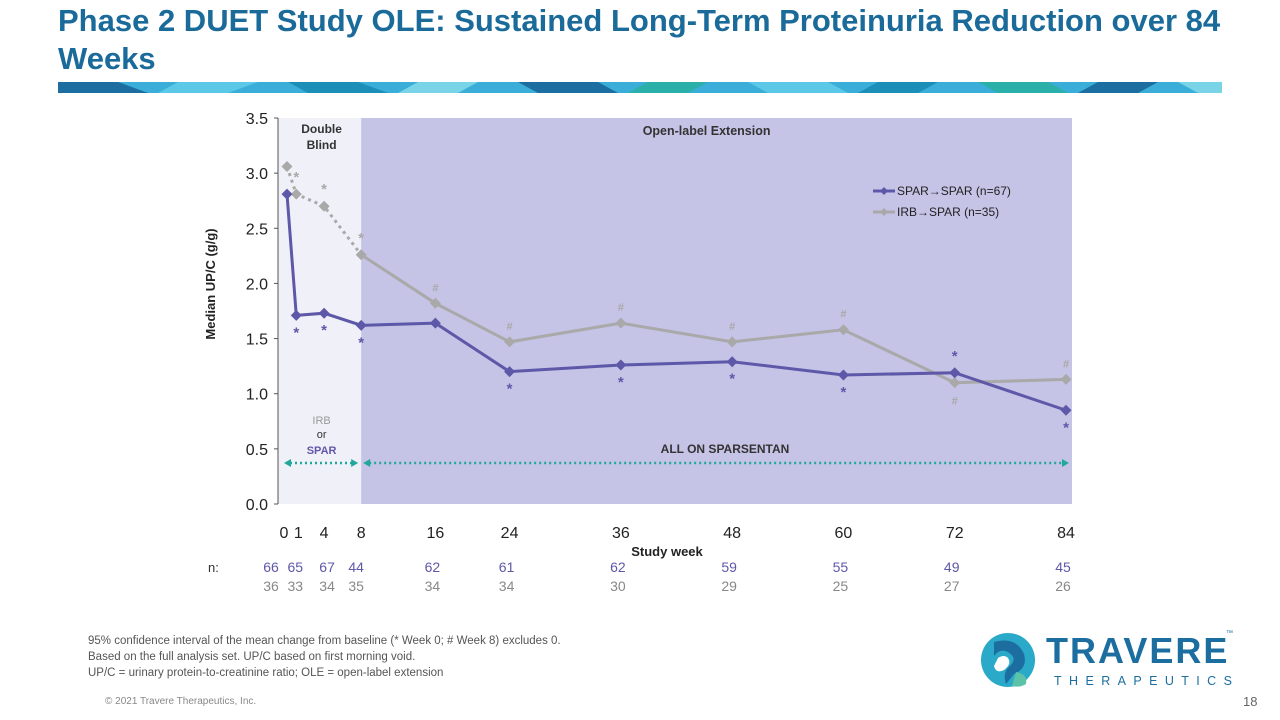 This screenshot has height=720, width=1280. What do you see at coordinates (1065, 463) in the screenshot?
I see `ole-arrow-right-head` at bounding box center [1065, 463].